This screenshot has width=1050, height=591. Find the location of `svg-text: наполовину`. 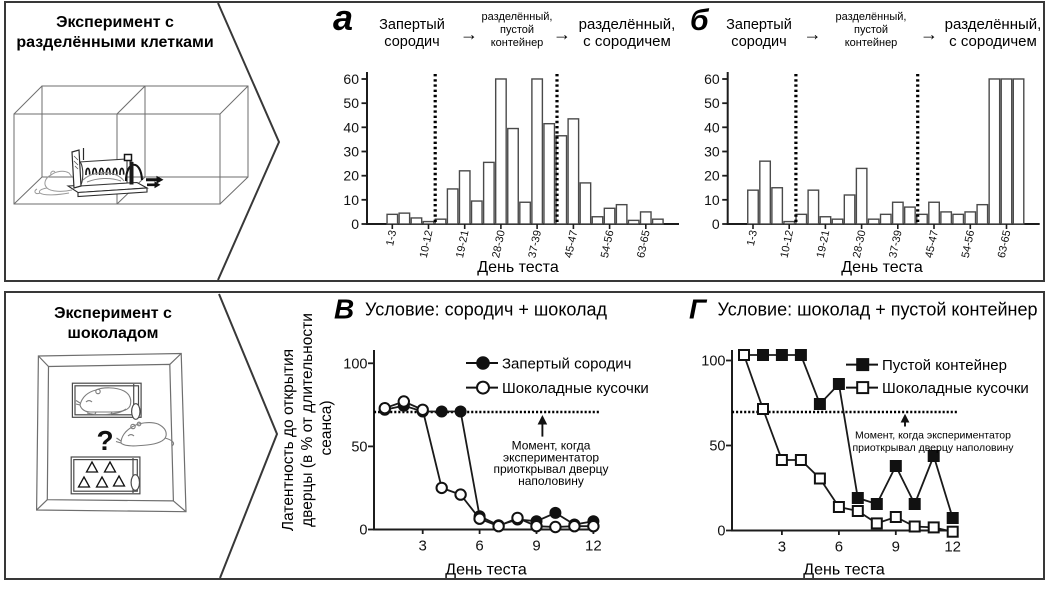

svg-text: наполовину is located at coordinates (551, 481).